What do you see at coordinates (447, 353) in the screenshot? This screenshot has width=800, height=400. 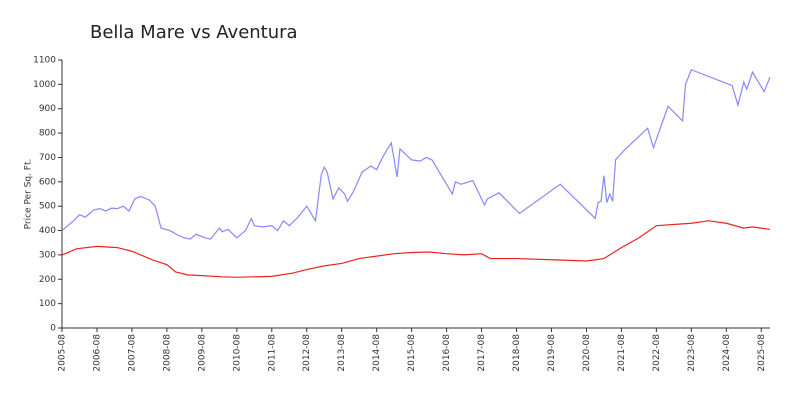 I see `x-tick-label: 2016-08` at bounding box center [447, 353].